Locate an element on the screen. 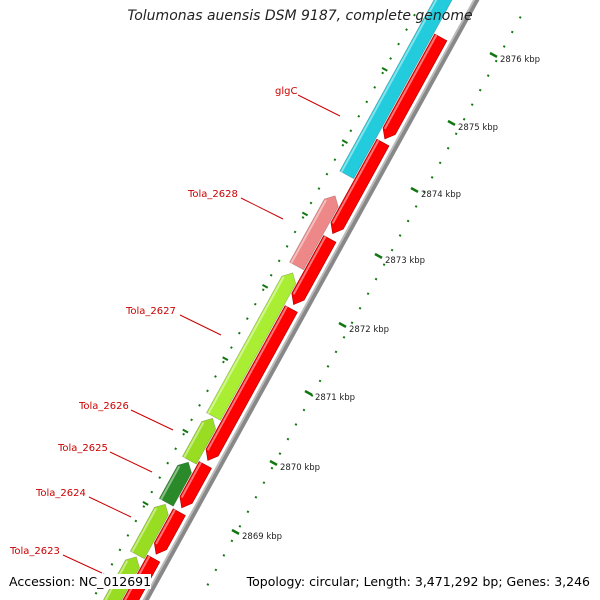  gene-label: glgC is located at coordinates (286, 91).